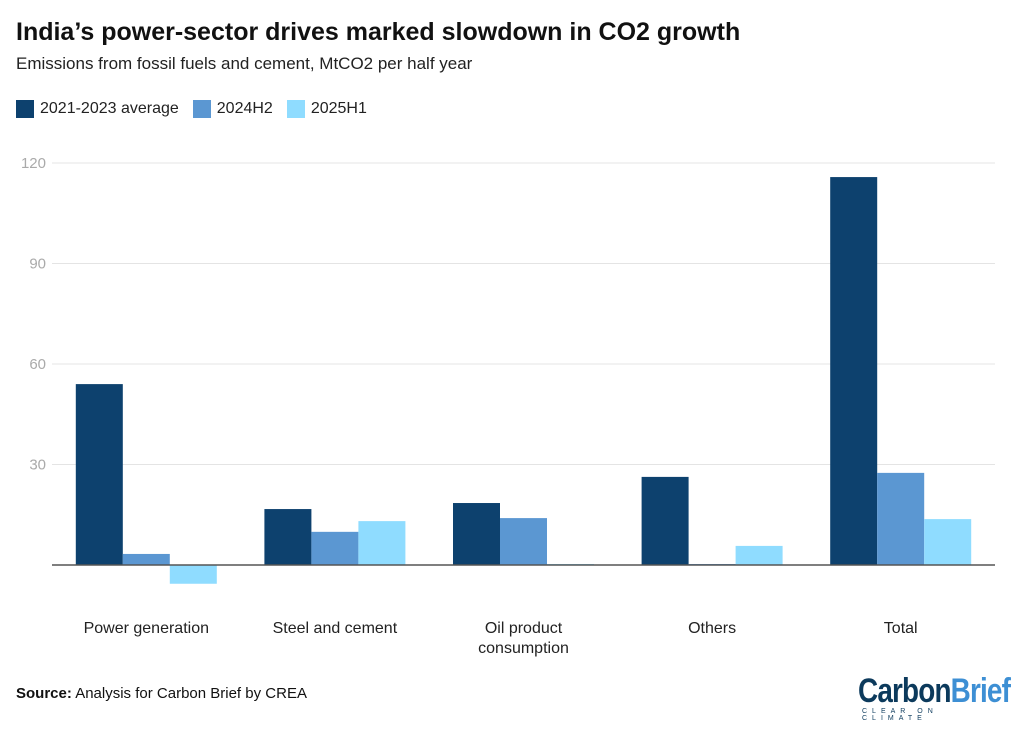 Image resolution: width=1024 pixels, height=740 pixels. I want to click on y-tick-label: 30, so click(37, 465).